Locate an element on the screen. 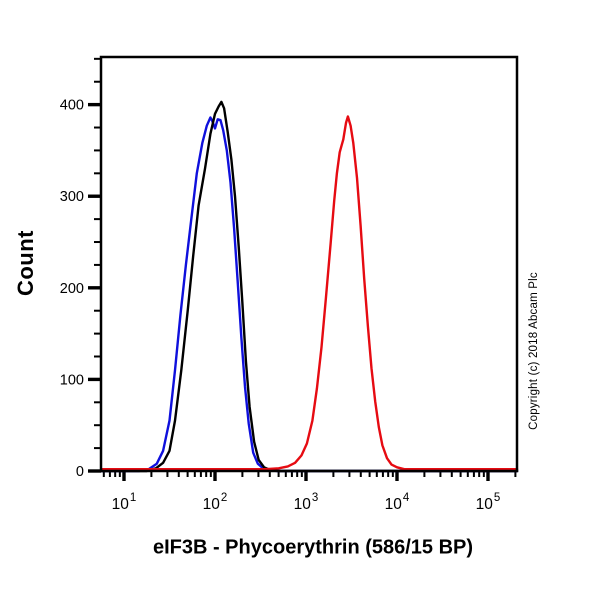 The image size is (600, 600). x-tick-label: 10¹ is located at coordinates (124, 502).